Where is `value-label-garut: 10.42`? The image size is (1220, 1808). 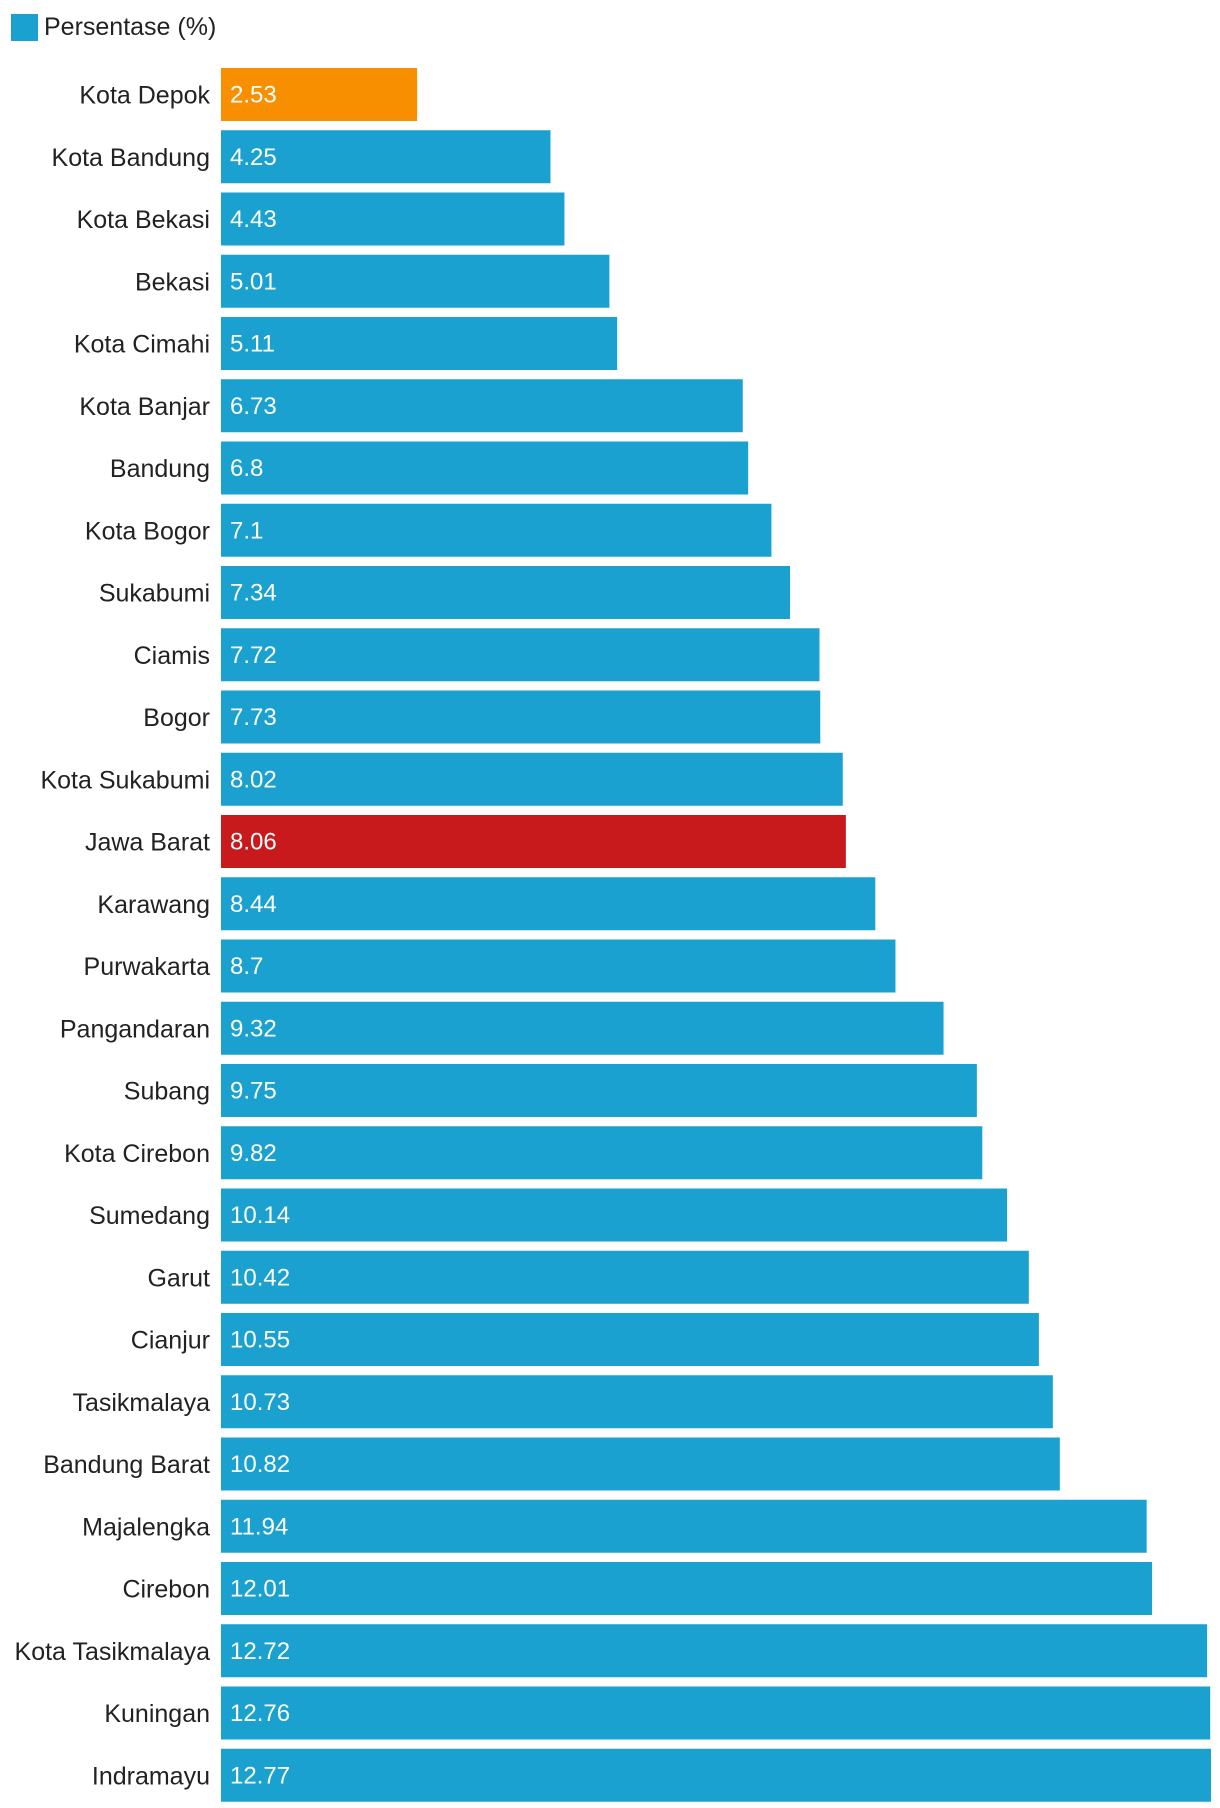
value-label-garut: 10.42 is located at coordinates (260, 1277).